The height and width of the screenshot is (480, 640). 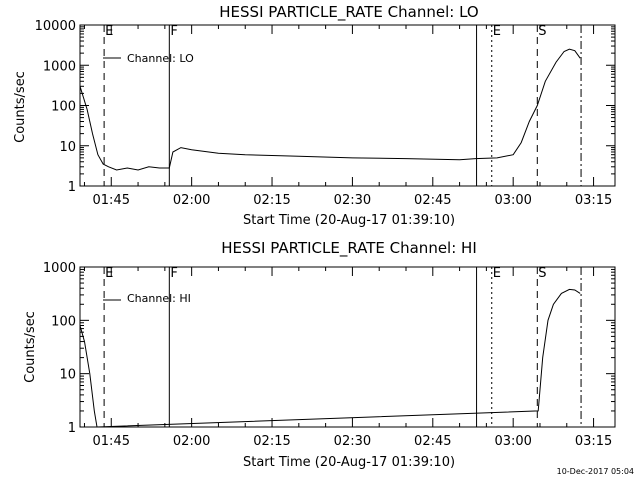 I want to click on y-axis-label-hi: Counts/sec, so click(x=30, y=347).